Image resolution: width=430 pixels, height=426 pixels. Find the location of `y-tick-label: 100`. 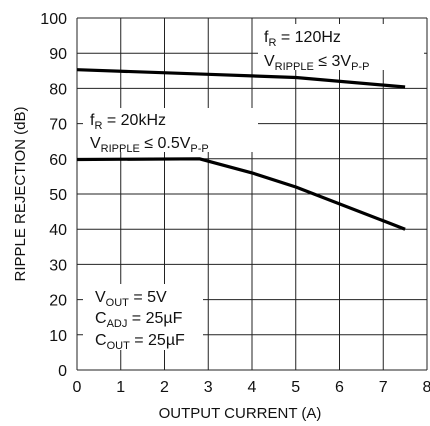

y-tick-label: 100 is located at coordinates (53, 19).